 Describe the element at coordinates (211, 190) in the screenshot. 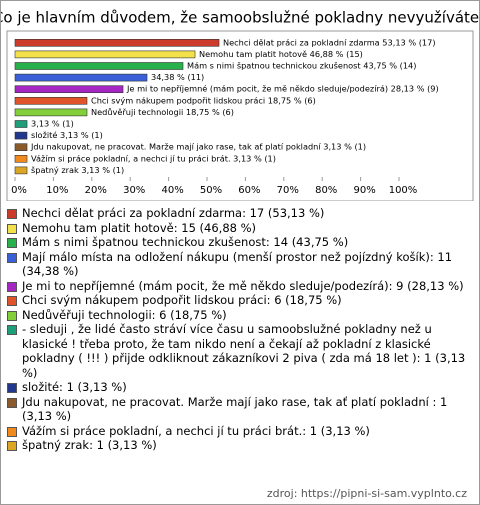

I see `x-tick-label: 50%` at that location.